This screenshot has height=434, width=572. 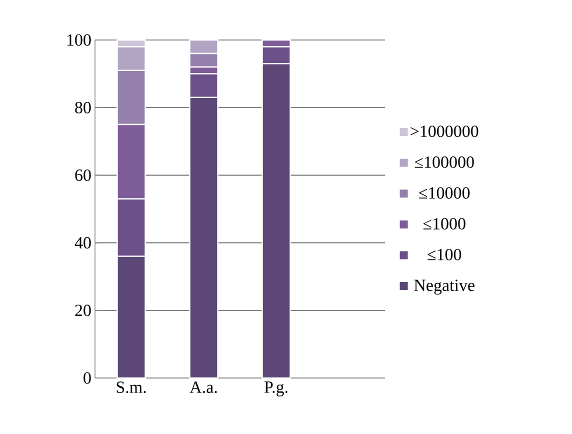 I want to click on legend-label: ≤100, so click(x=445, y=254).